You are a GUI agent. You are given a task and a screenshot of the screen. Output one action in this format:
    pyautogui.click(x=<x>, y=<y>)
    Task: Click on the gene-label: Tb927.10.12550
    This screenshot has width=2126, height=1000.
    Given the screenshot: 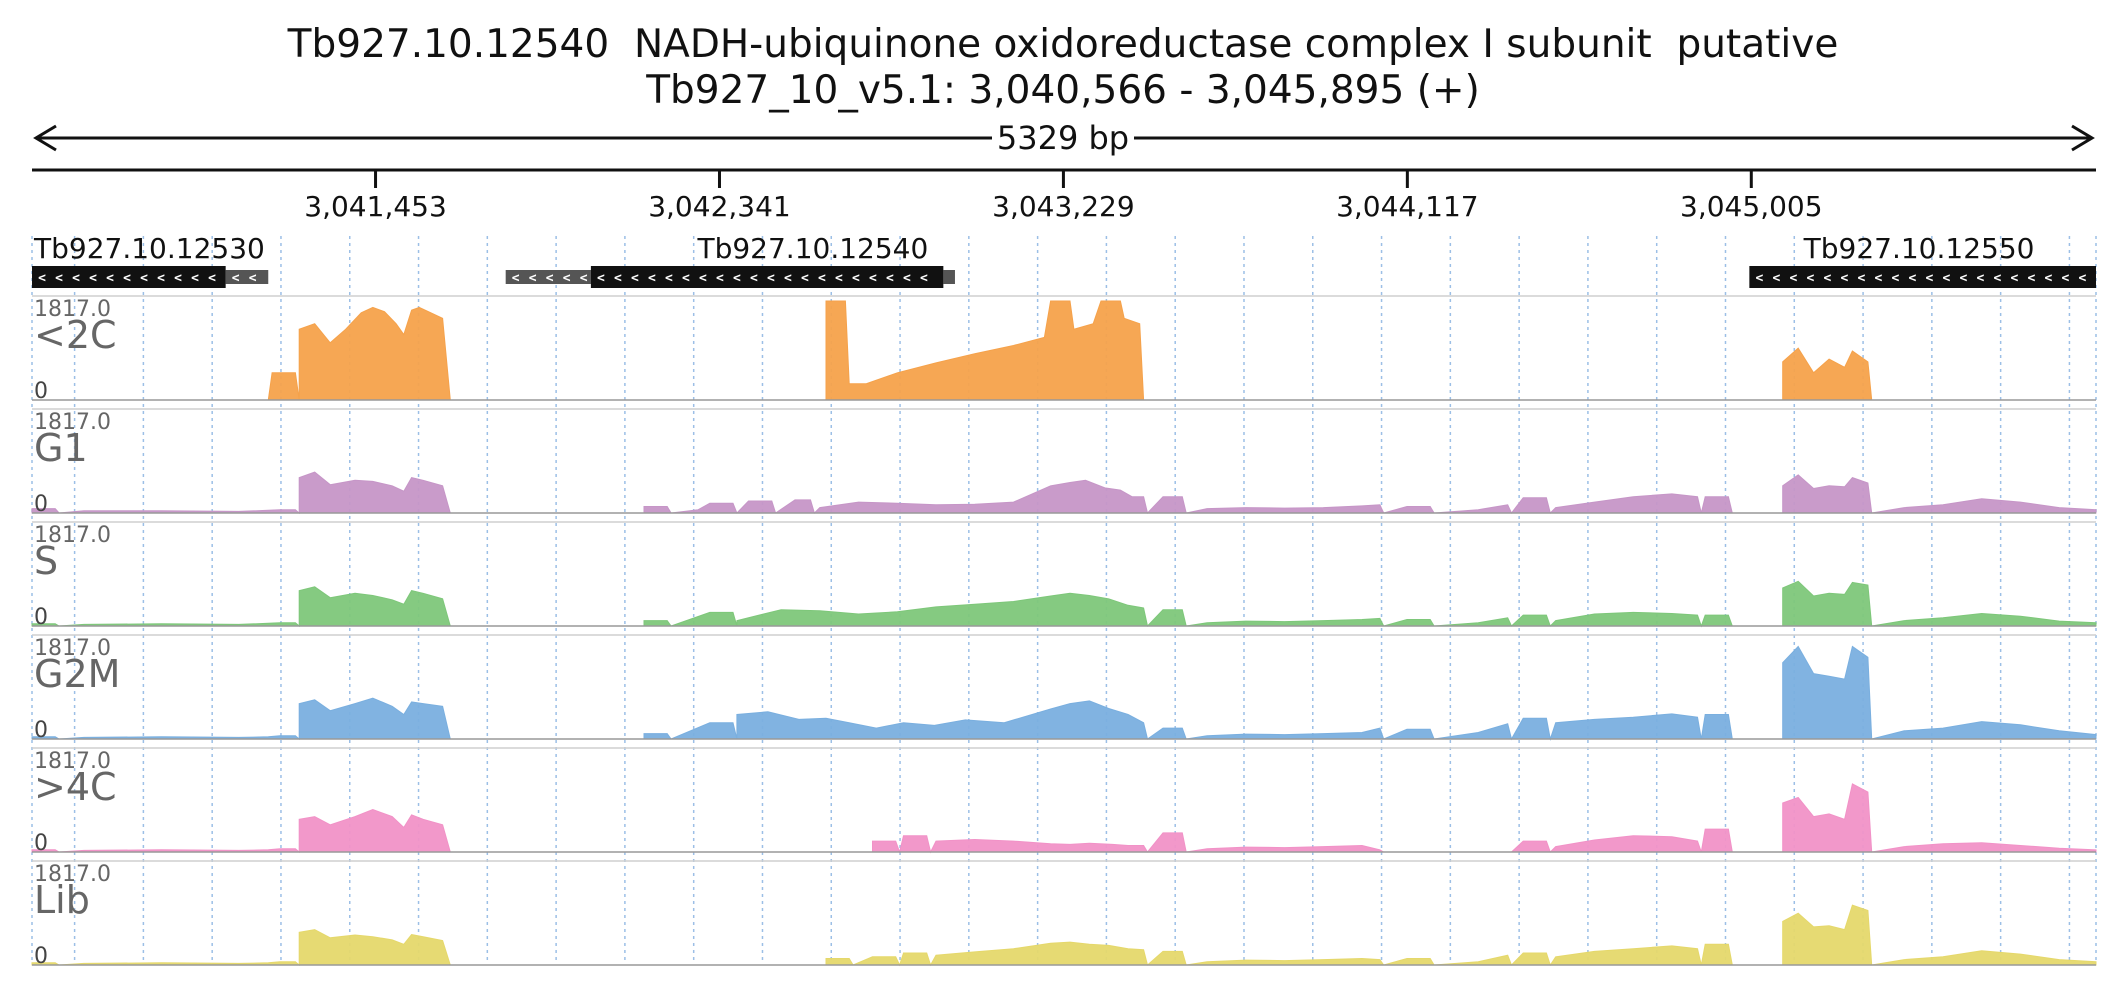 What is the action you would take?
    pyautogui.click(x=1919, y=248)
    